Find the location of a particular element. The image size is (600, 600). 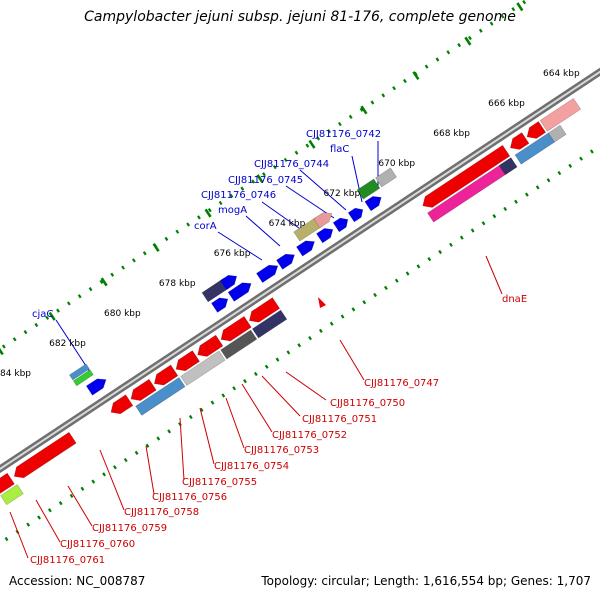

scale-label: 682 kbp is located at coordinates (67, 344).